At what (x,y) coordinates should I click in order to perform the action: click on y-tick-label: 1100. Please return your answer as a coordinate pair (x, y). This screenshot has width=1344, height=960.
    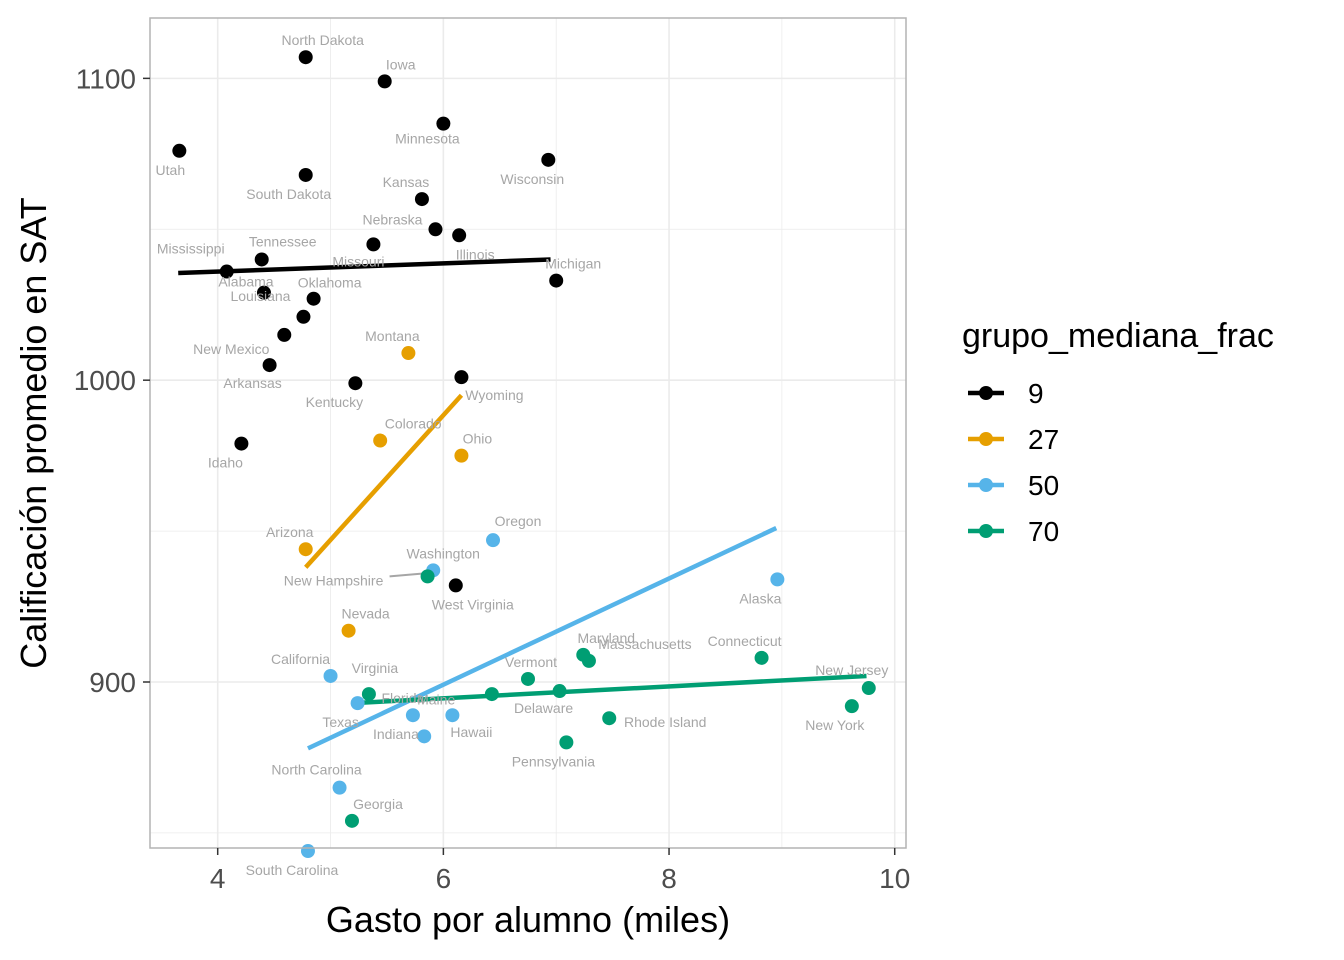
    Looking at the image, I should click on (106, 78).